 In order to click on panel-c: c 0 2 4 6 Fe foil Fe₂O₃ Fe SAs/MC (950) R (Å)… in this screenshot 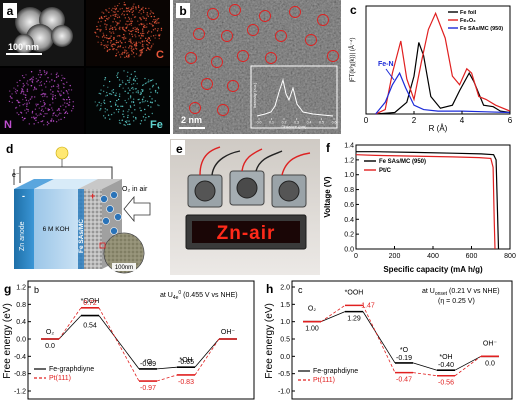, I will do `click(430, 67)`.